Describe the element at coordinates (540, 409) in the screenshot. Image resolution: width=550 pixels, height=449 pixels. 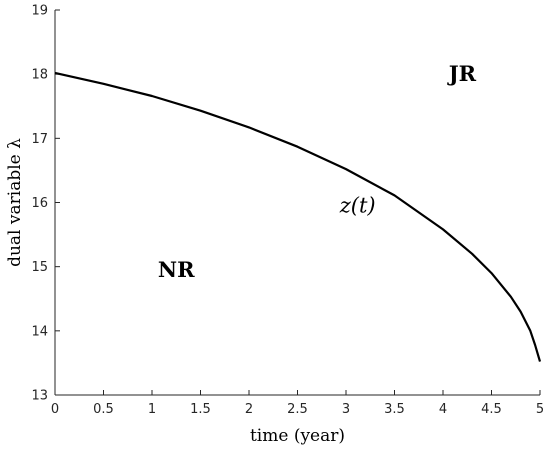
I see `x-tick-label: 5` at that location.